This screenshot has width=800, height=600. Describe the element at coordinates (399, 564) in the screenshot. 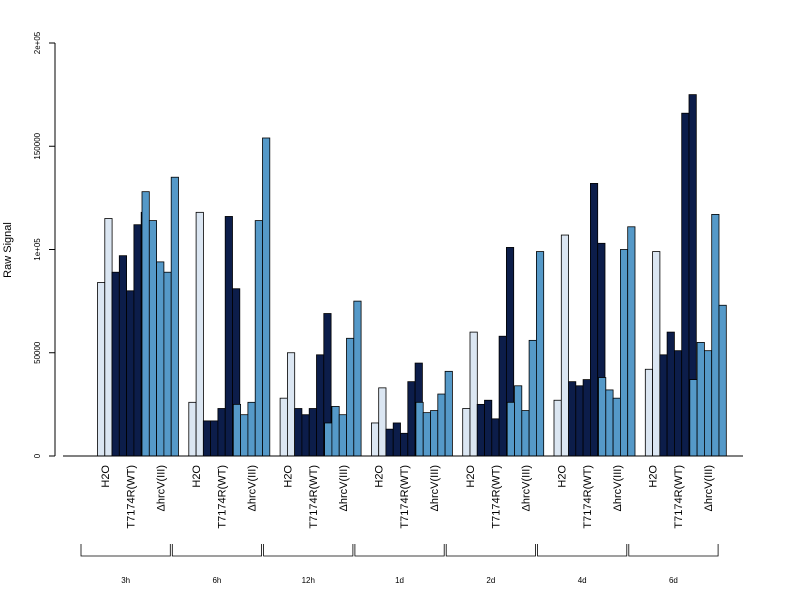

I see `time-brackets: 3h 6h 12h 1d 2d 4d 6d` at that location.